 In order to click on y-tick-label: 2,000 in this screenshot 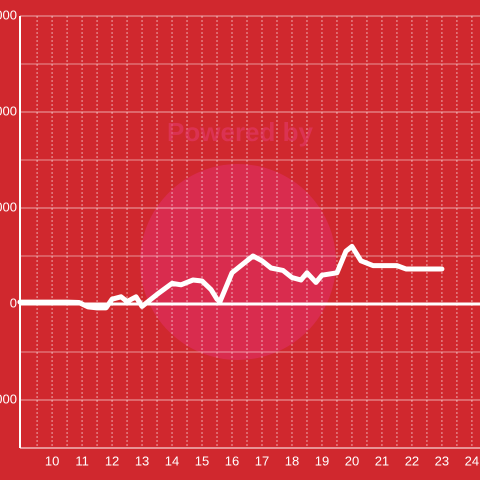, I will do `click(8, 206)`.